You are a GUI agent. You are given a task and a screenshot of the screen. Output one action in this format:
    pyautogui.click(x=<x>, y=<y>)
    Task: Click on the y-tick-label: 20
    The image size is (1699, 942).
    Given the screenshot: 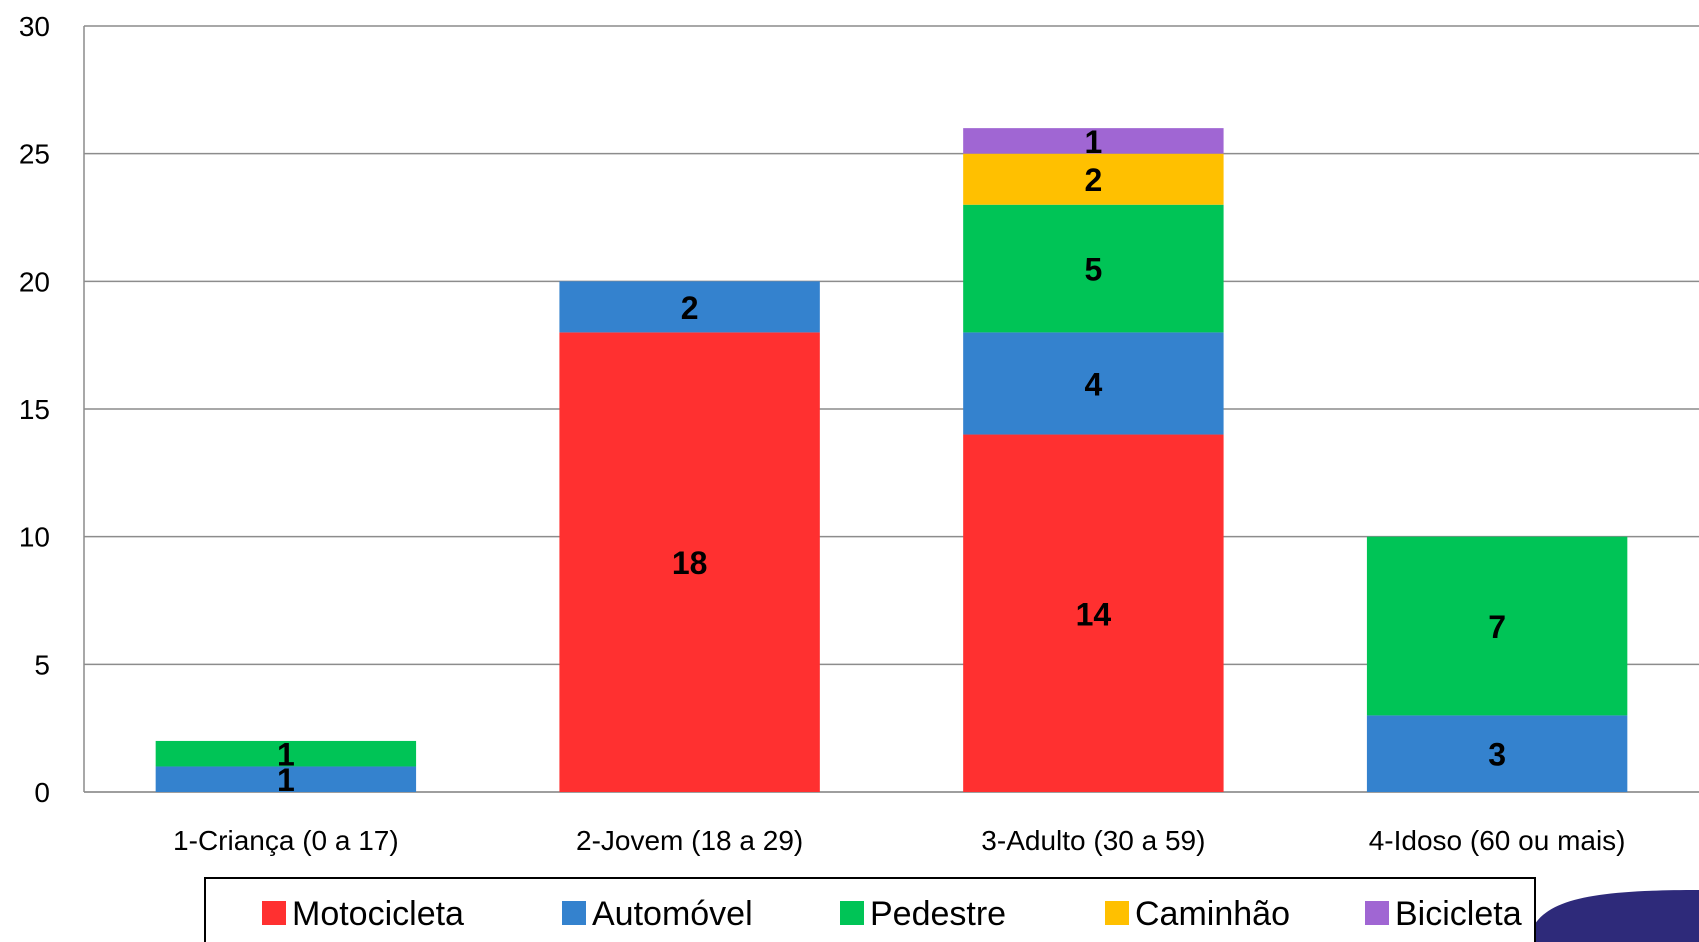 What is the action you would take?
    pyautogui.click(x=34, y=281)
    